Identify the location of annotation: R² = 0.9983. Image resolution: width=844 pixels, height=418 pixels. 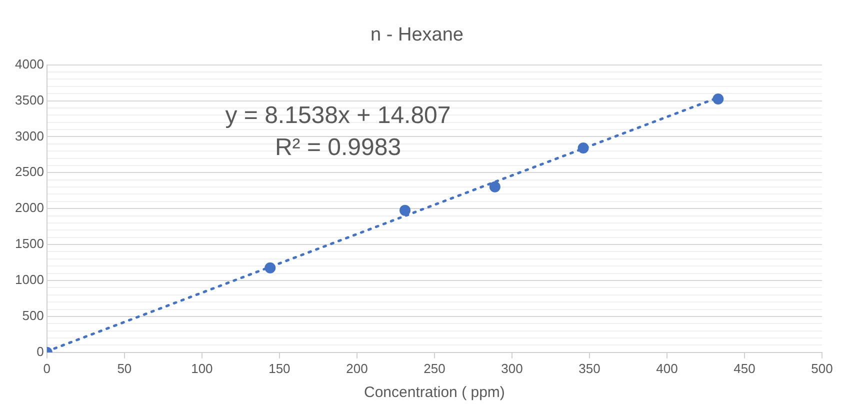
(338, 148).